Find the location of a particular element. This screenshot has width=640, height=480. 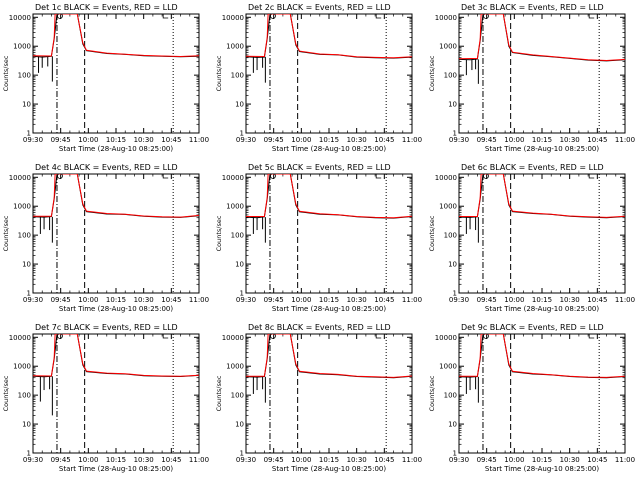

chart-title: Det 5c BLACK = Events, RED = LLD is located at coordinates (319, 167).